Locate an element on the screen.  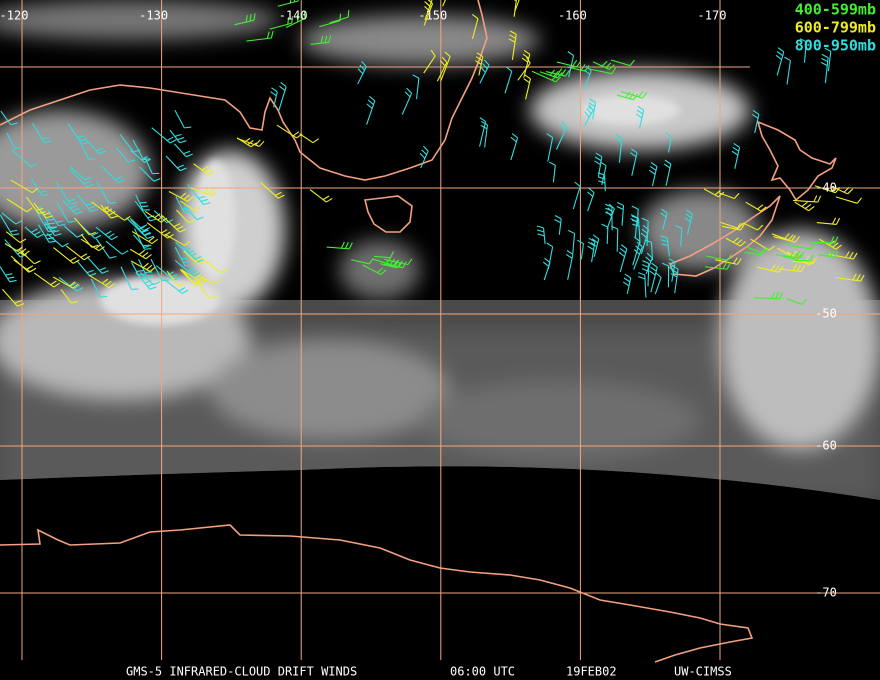
legend-entry: 600-799mb is located at coordinates (835, 28).